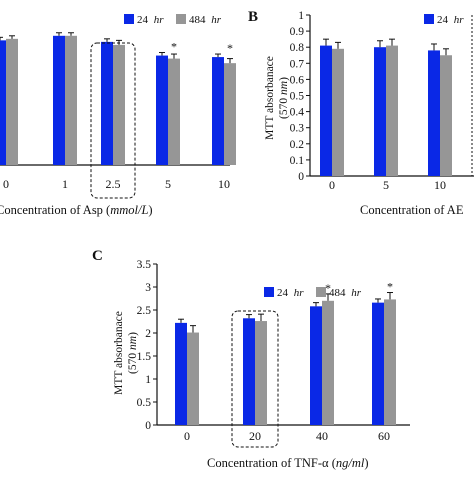 This screenshot has height=479, width=474. I want to click on legend-unit-484-c: hr, so click(356, 293).